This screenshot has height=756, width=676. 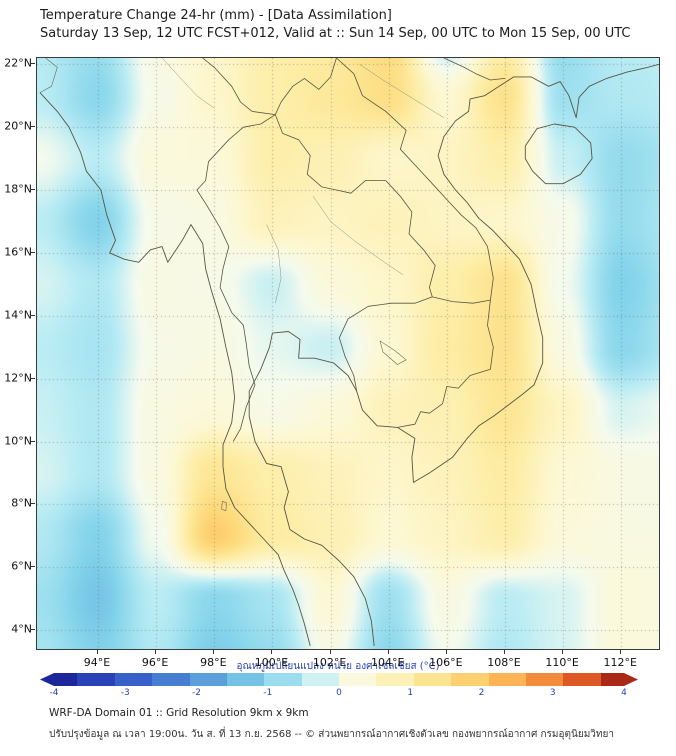 I want to click on lon-tick-label: 102°E, so click(x=329, y=662).